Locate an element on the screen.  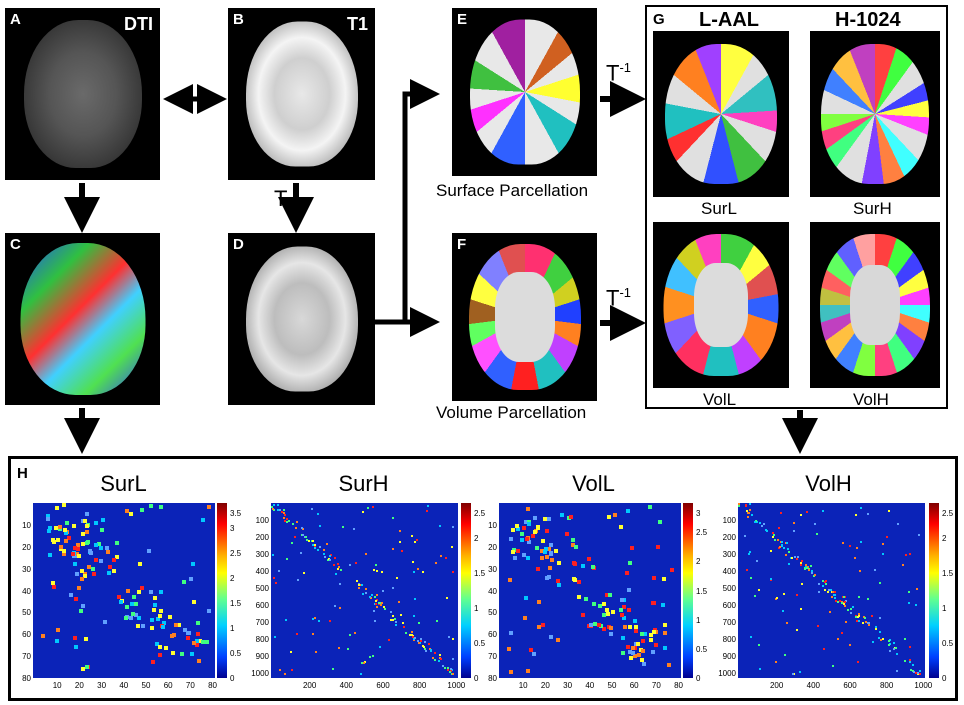
matrix-voll-title: VolL is located at coordinates (593, 483).